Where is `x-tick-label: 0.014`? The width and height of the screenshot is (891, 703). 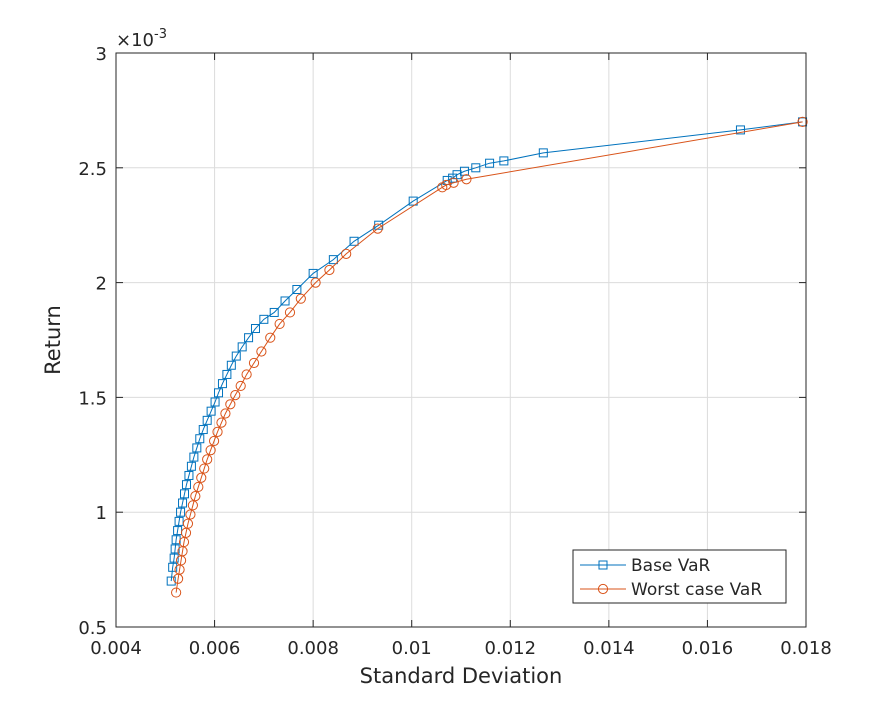 x-tick-label: 0.014 is located at coordinates (609, 648).